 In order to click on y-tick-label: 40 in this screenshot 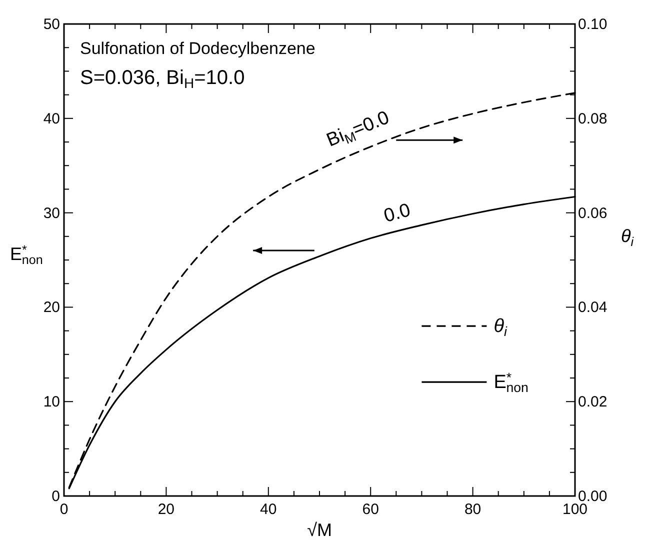, I will do `click(51, 119)`.